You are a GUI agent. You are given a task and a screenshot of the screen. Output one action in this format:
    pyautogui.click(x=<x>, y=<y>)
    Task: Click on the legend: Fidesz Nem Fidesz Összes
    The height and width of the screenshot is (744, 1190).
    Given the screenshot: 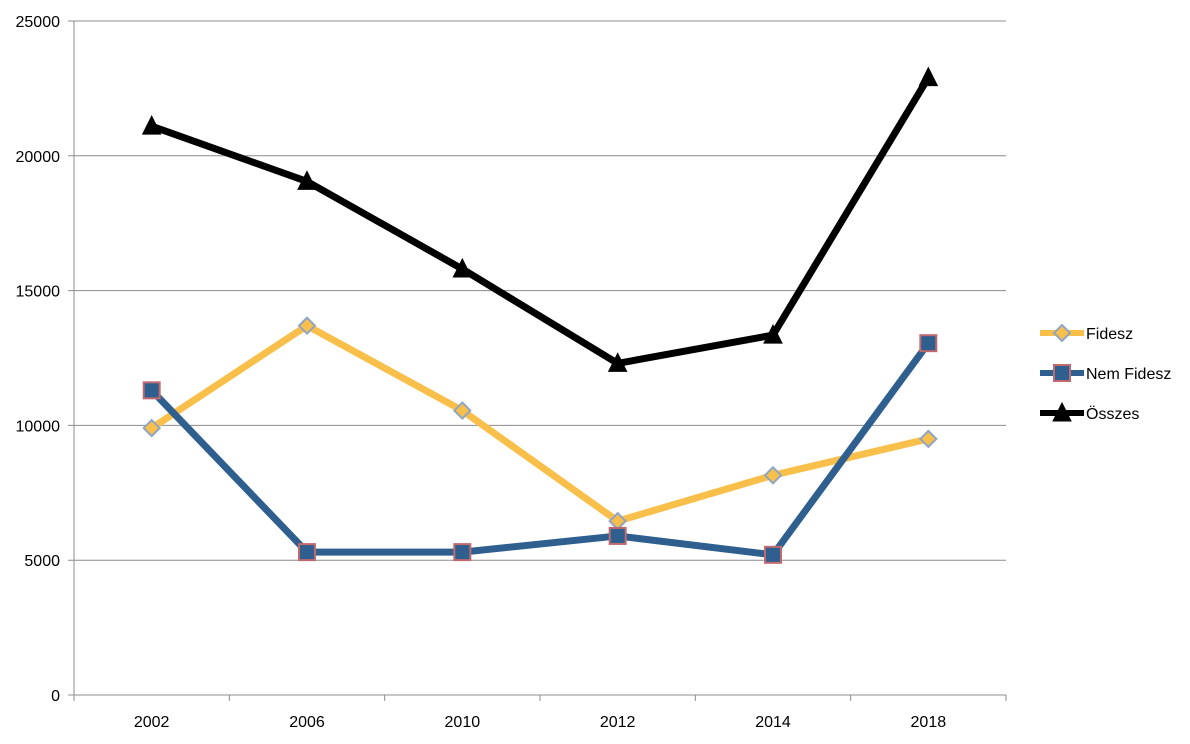 What is the action you would take?
    pyautogui.click(x=1105, y=373)
    